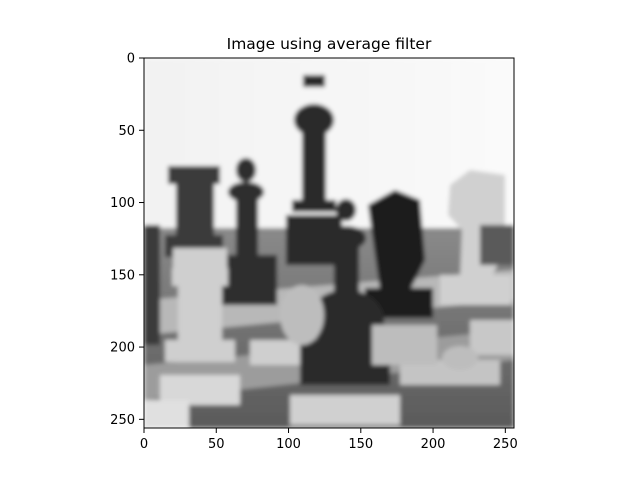 The image size is (640, 480). Describe the element at coordinates (433, 444) in the screenshot. I see `x-tick-label: 200` at that location.